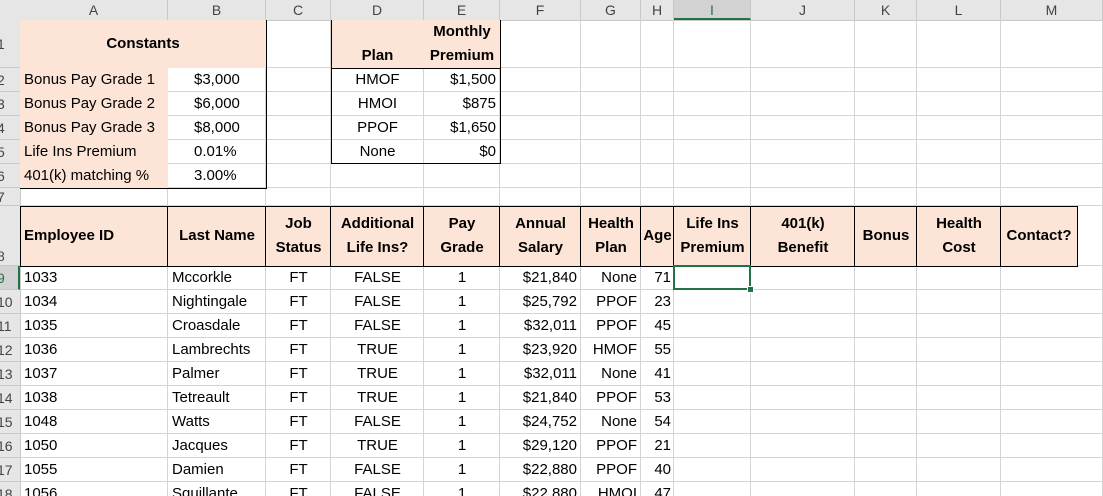 The image size is (1103, 496). Describe the element at coordinates (41, 349) in the screenshot. I see `cell-employee-id: 1036` at that location.